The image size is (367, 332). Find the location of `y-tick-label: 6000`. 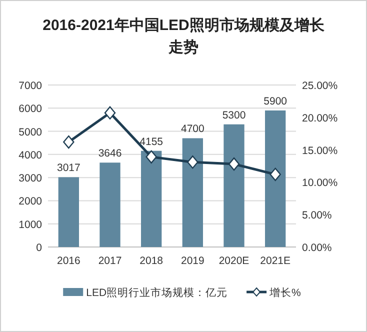

y-tick-label: 6000 is located at coordinates (30, 109).